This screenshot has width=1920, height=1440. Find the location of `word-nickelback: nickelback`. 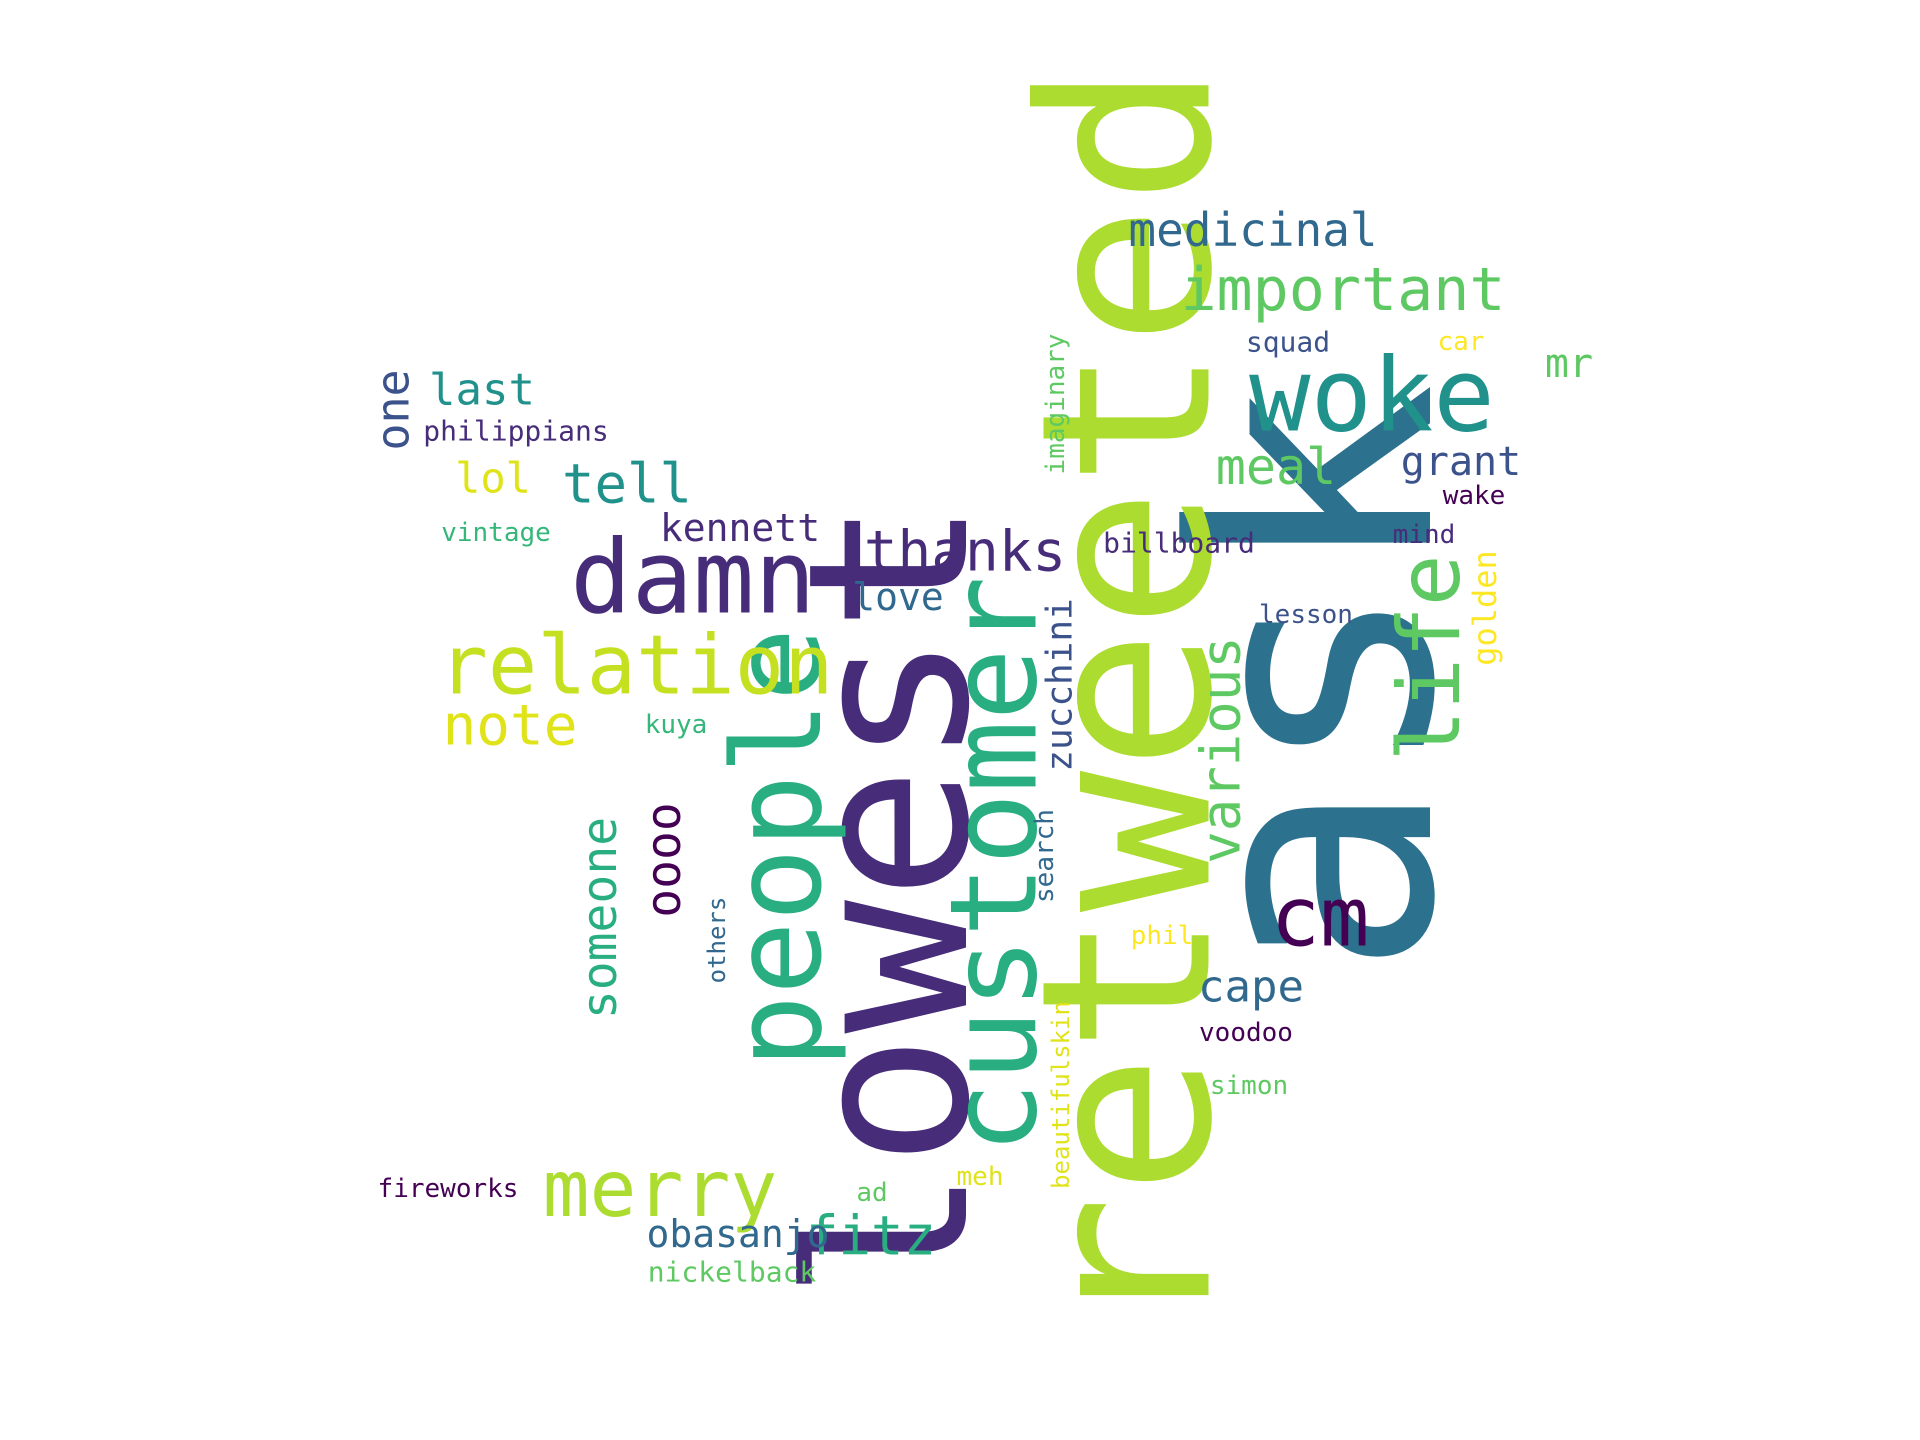

word-nickelback: nickelback is located at coordinates (732, 1272).